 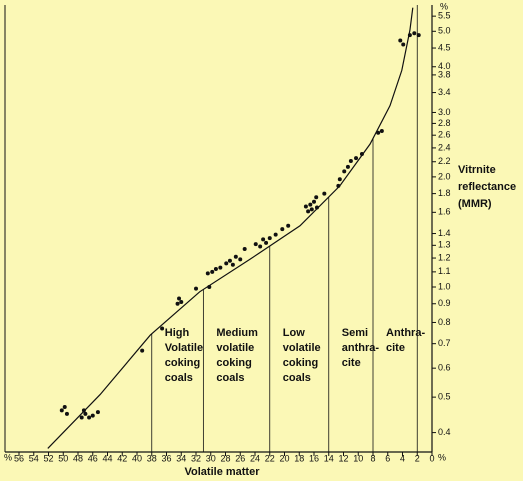 I want to click on region-label: Volatile, so click(x=184, y=348).